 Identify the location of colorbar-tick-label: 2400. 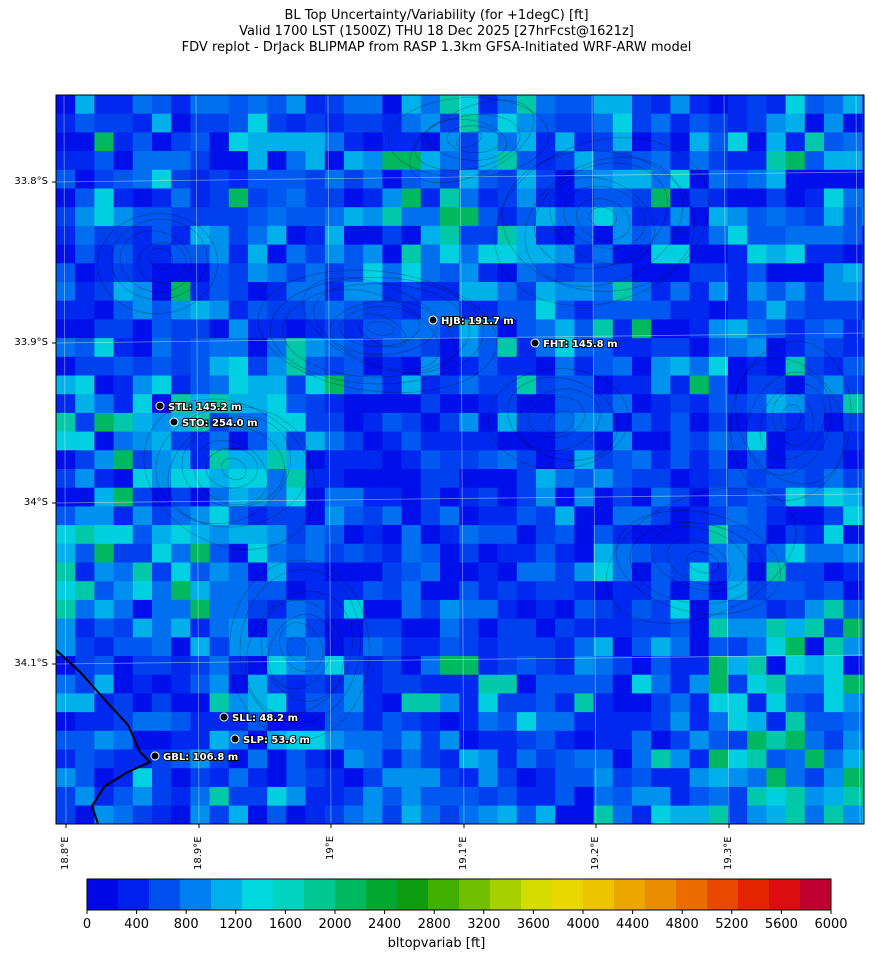
(385, 924).